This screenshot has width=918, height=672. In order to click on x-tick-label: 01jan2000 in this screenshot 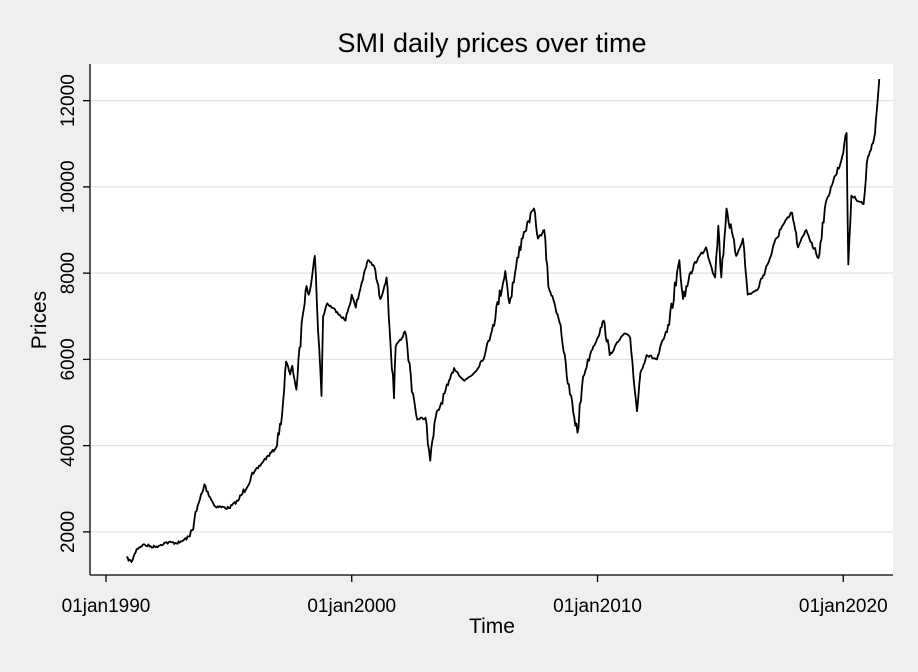, I will do `click(351, 606)`.